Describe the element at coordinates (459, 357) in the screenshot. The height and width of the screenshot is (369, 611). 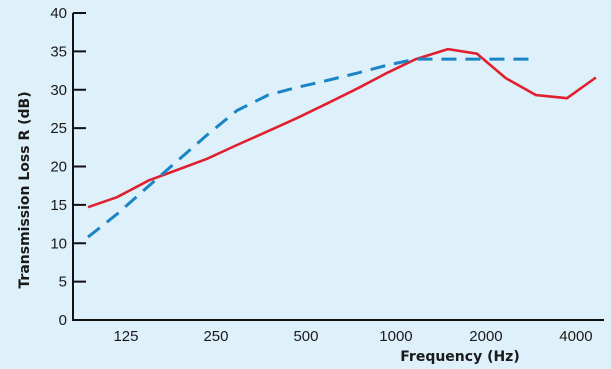
I see `x-axis-title: Frequency (Hz)` at that location.